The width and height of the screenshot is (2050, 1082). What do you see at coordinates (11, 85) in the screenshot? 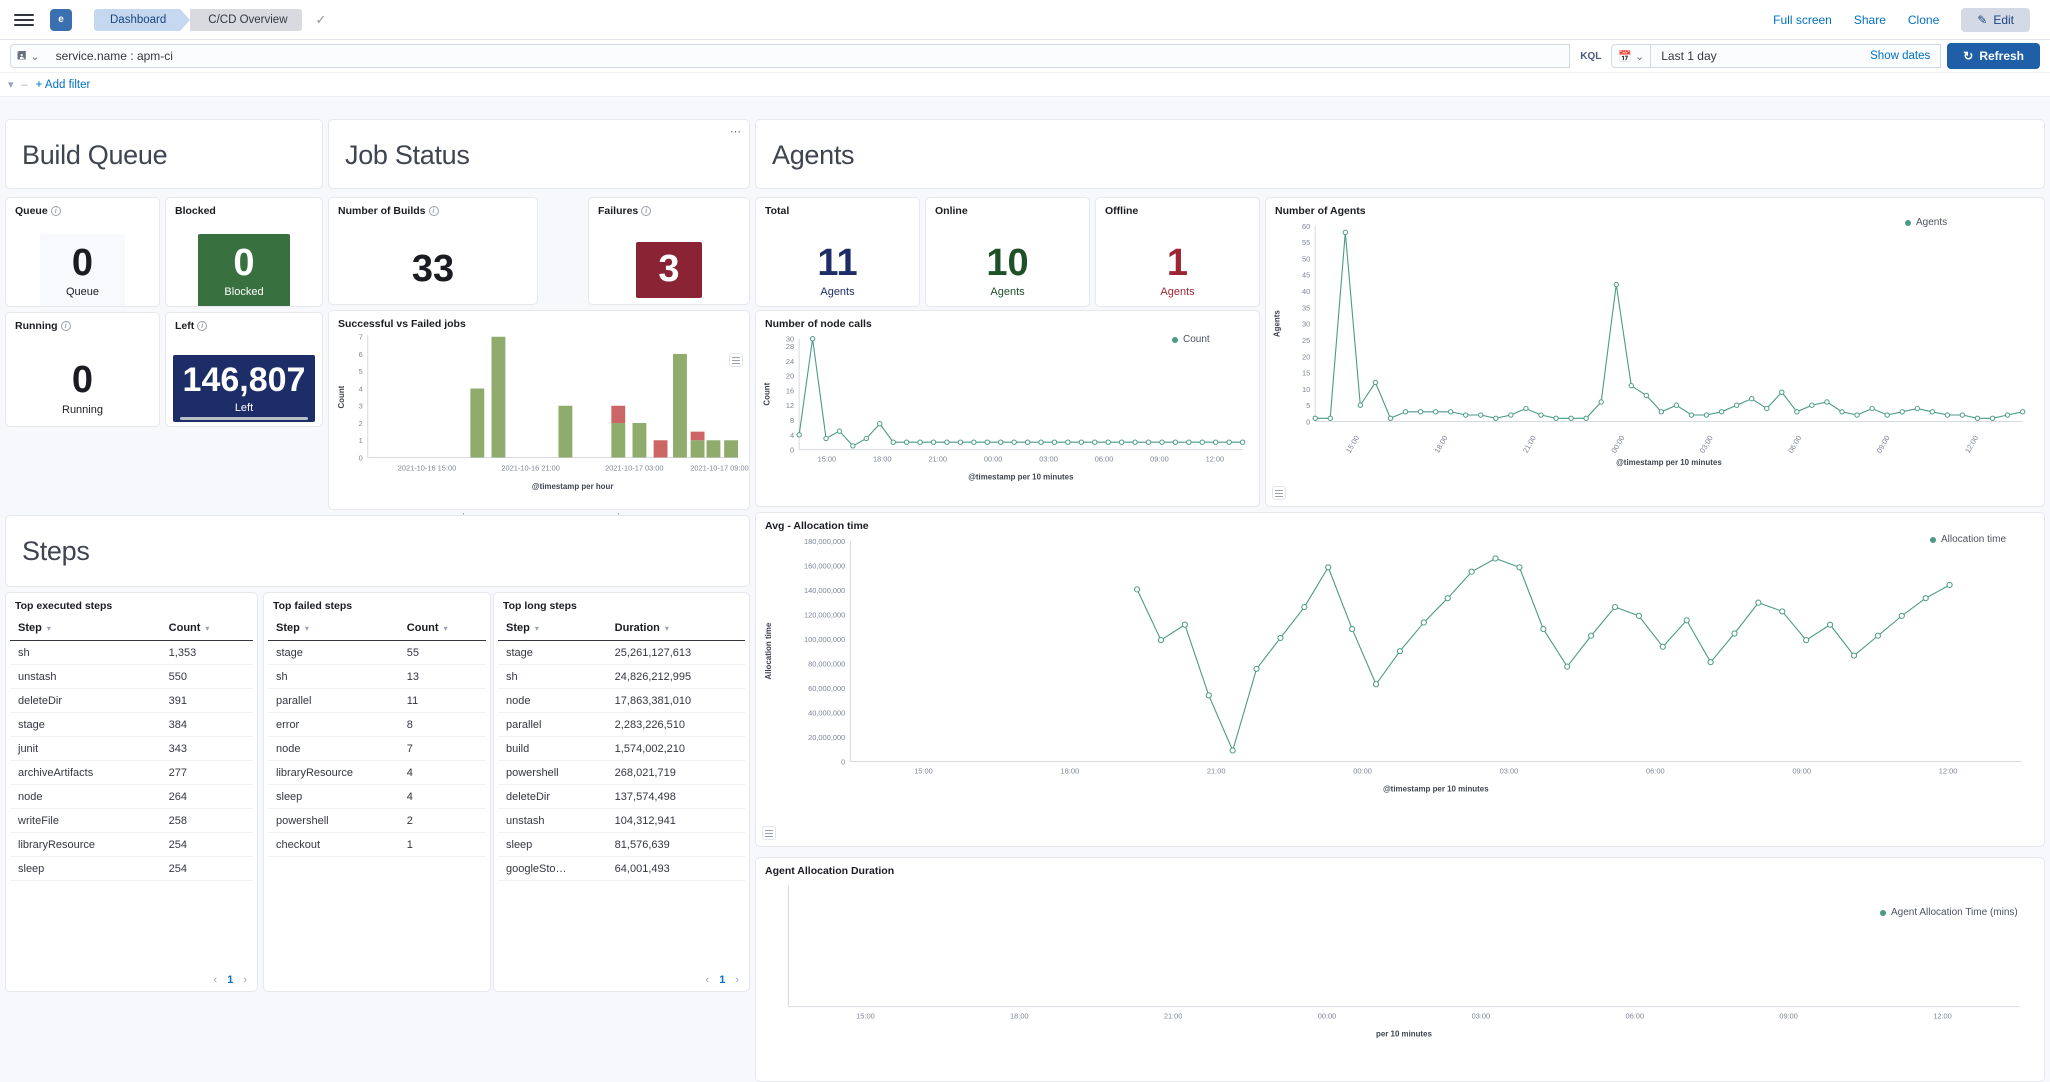
I see `filter-icon: ▾` at bounding box center [11, 85].